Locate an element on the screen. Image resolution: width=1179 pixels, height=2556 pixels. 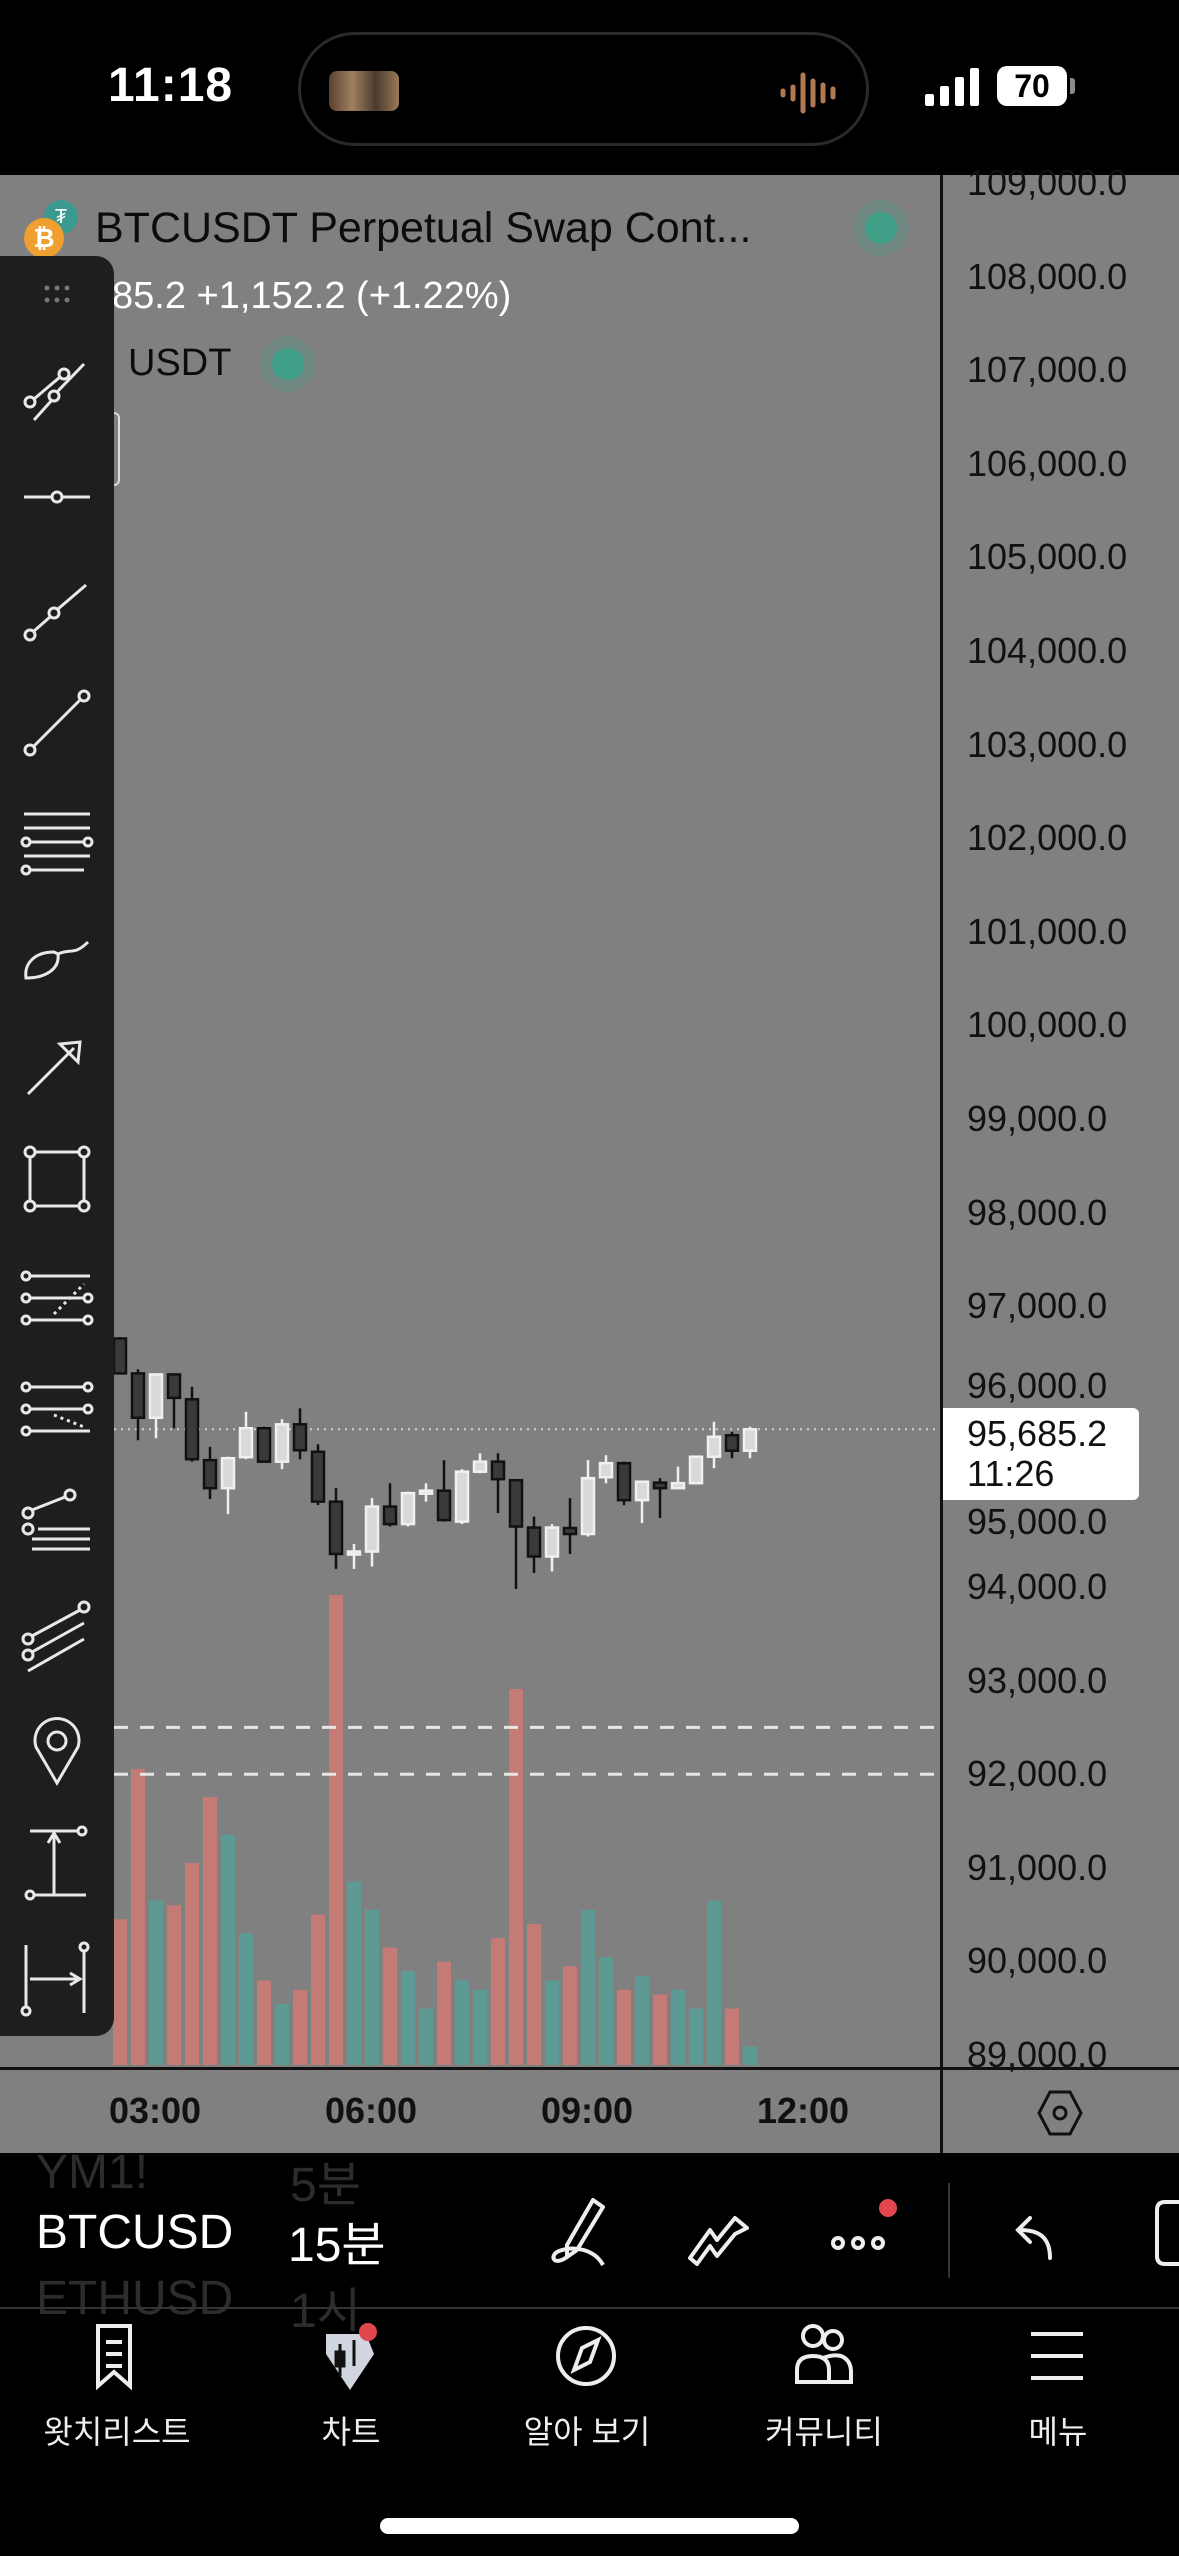
fullscreen-icon is located at coordinates (1162, 2233).